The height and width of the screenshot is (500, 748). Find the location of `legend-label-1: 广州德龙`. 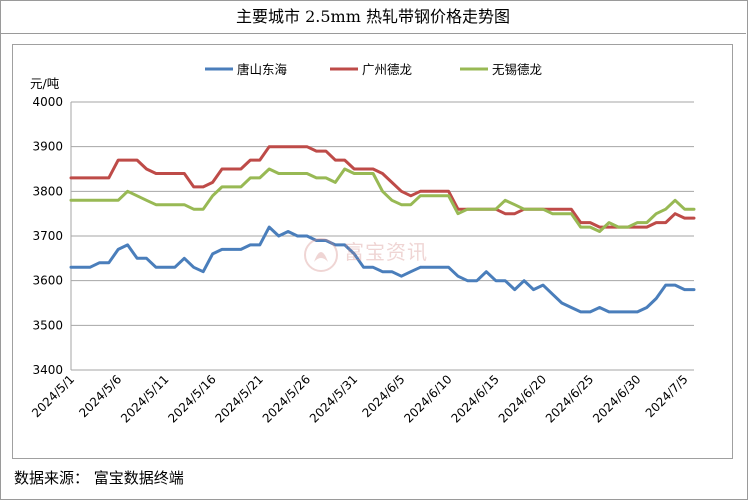

legend-label-1: 广州德龙 is located at coordinates (387, 69).